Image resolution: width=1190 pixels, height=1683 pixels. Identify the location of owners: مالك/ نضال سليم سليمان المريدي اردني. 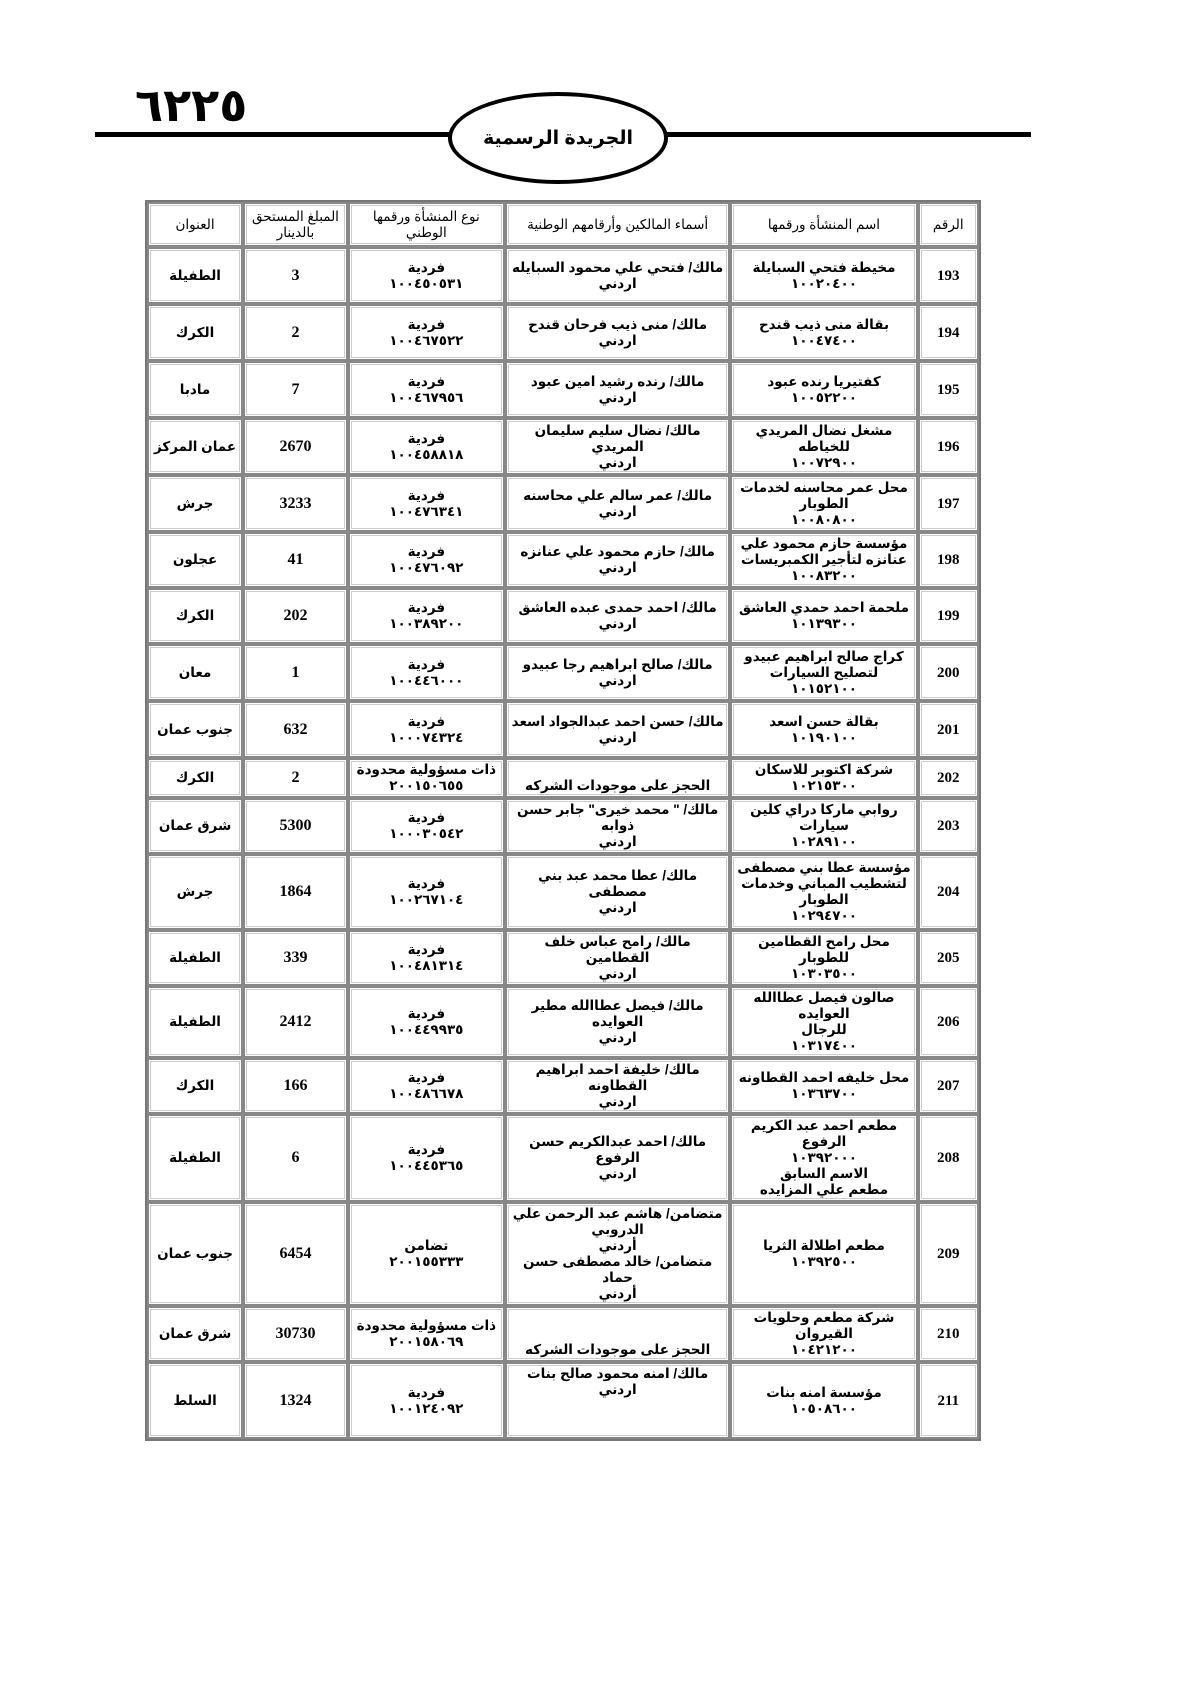
(617, 446).